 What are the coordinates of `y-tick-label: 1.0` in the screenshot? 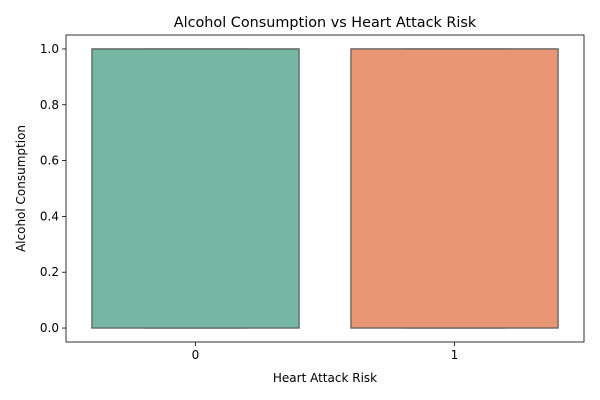 It's located at (49, 49).